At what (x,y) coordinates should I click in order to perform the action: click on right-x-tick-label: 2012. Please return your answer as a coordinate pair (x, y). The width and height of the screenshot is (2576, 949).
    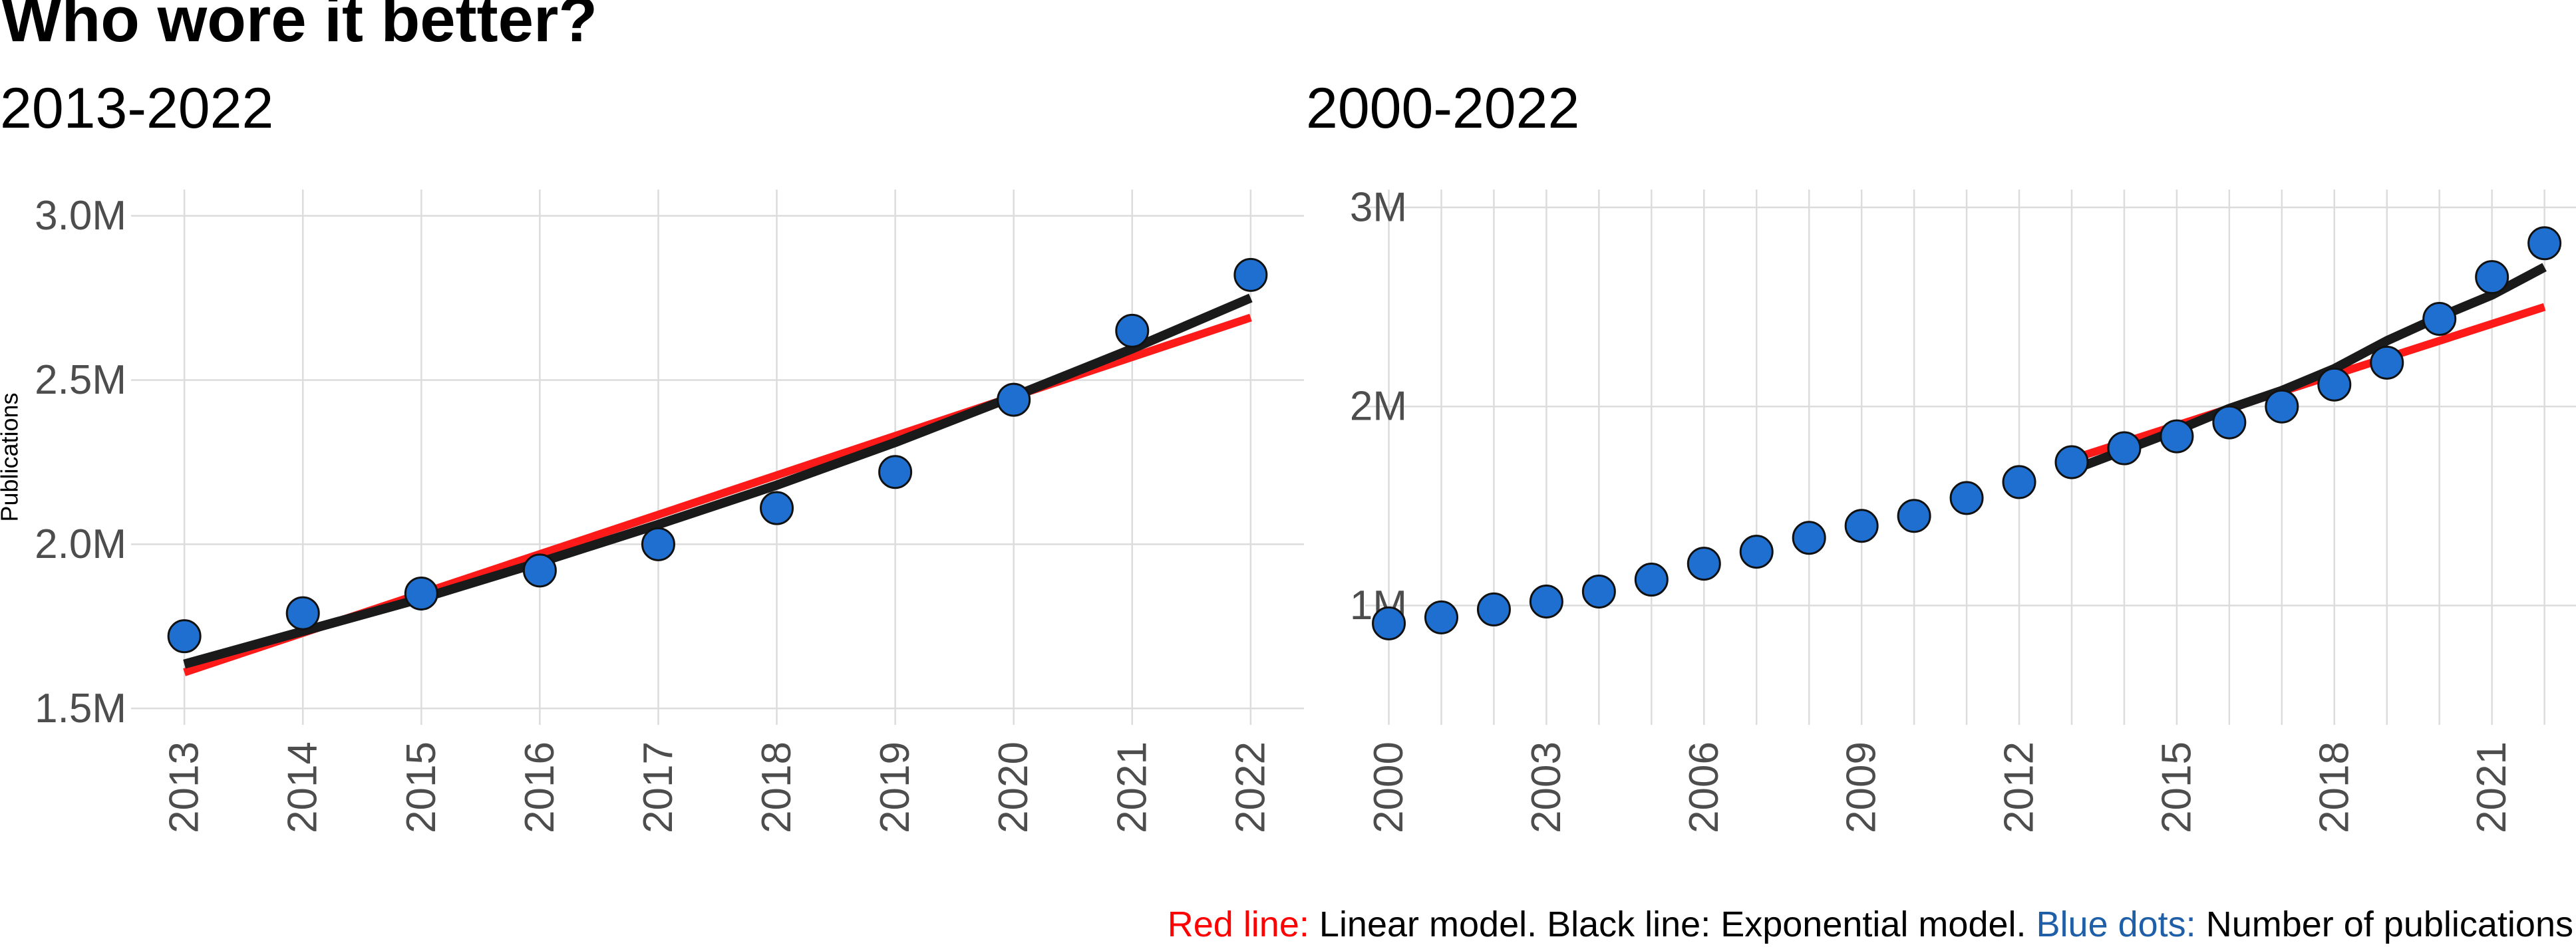
    Looking at the image, I should click on (2019, 788).